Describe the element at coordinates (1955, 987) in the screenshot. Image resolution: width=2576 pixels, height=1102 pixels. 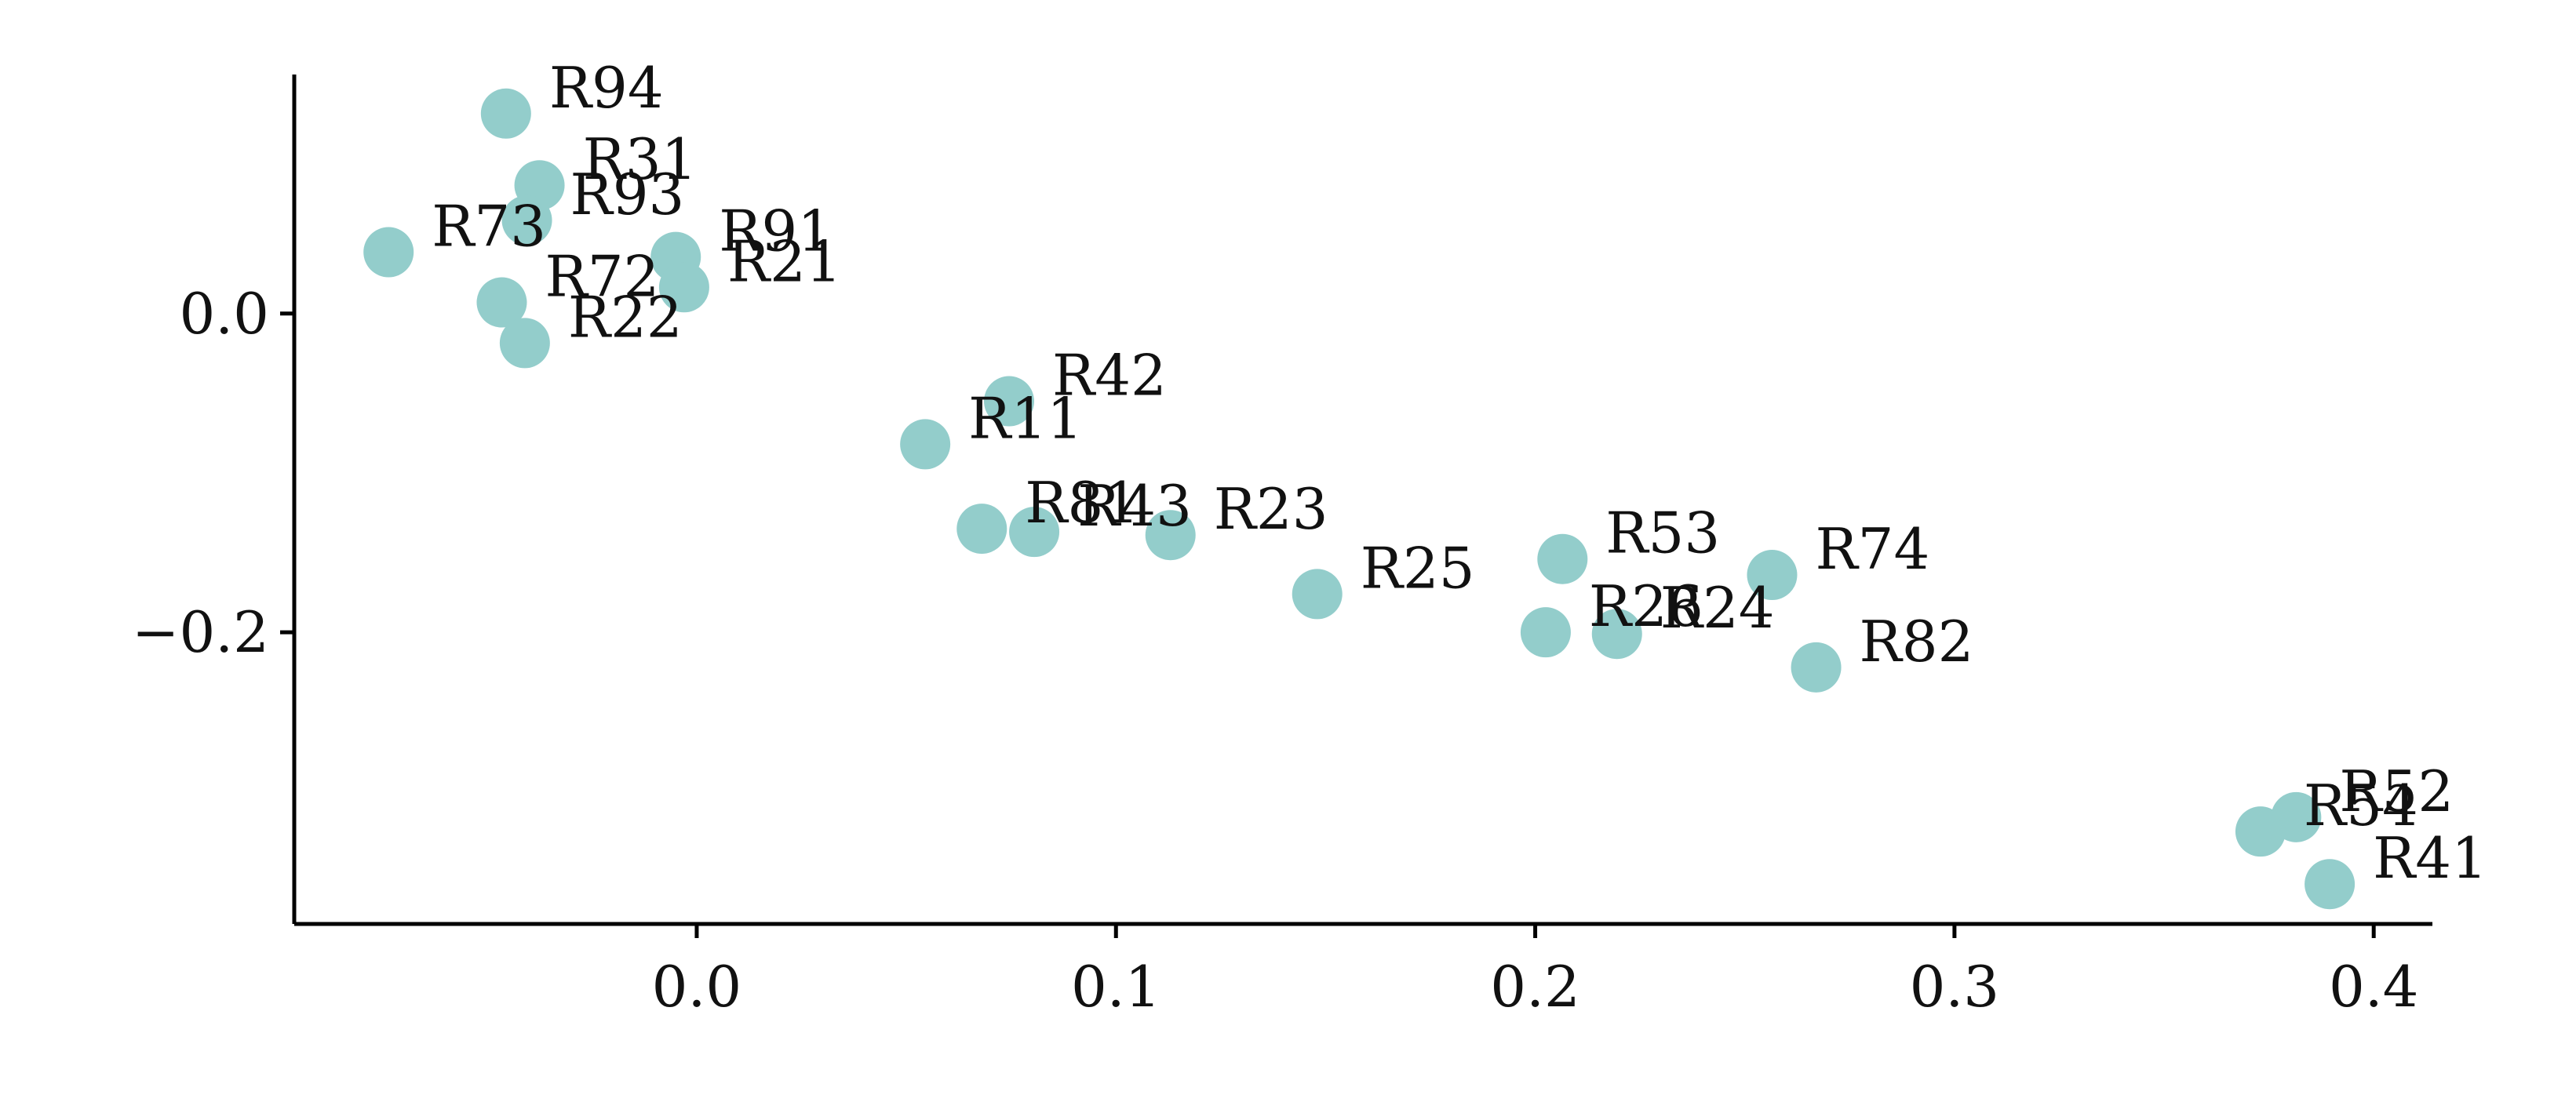
I see `x-tick-label: 0.3` at that location.